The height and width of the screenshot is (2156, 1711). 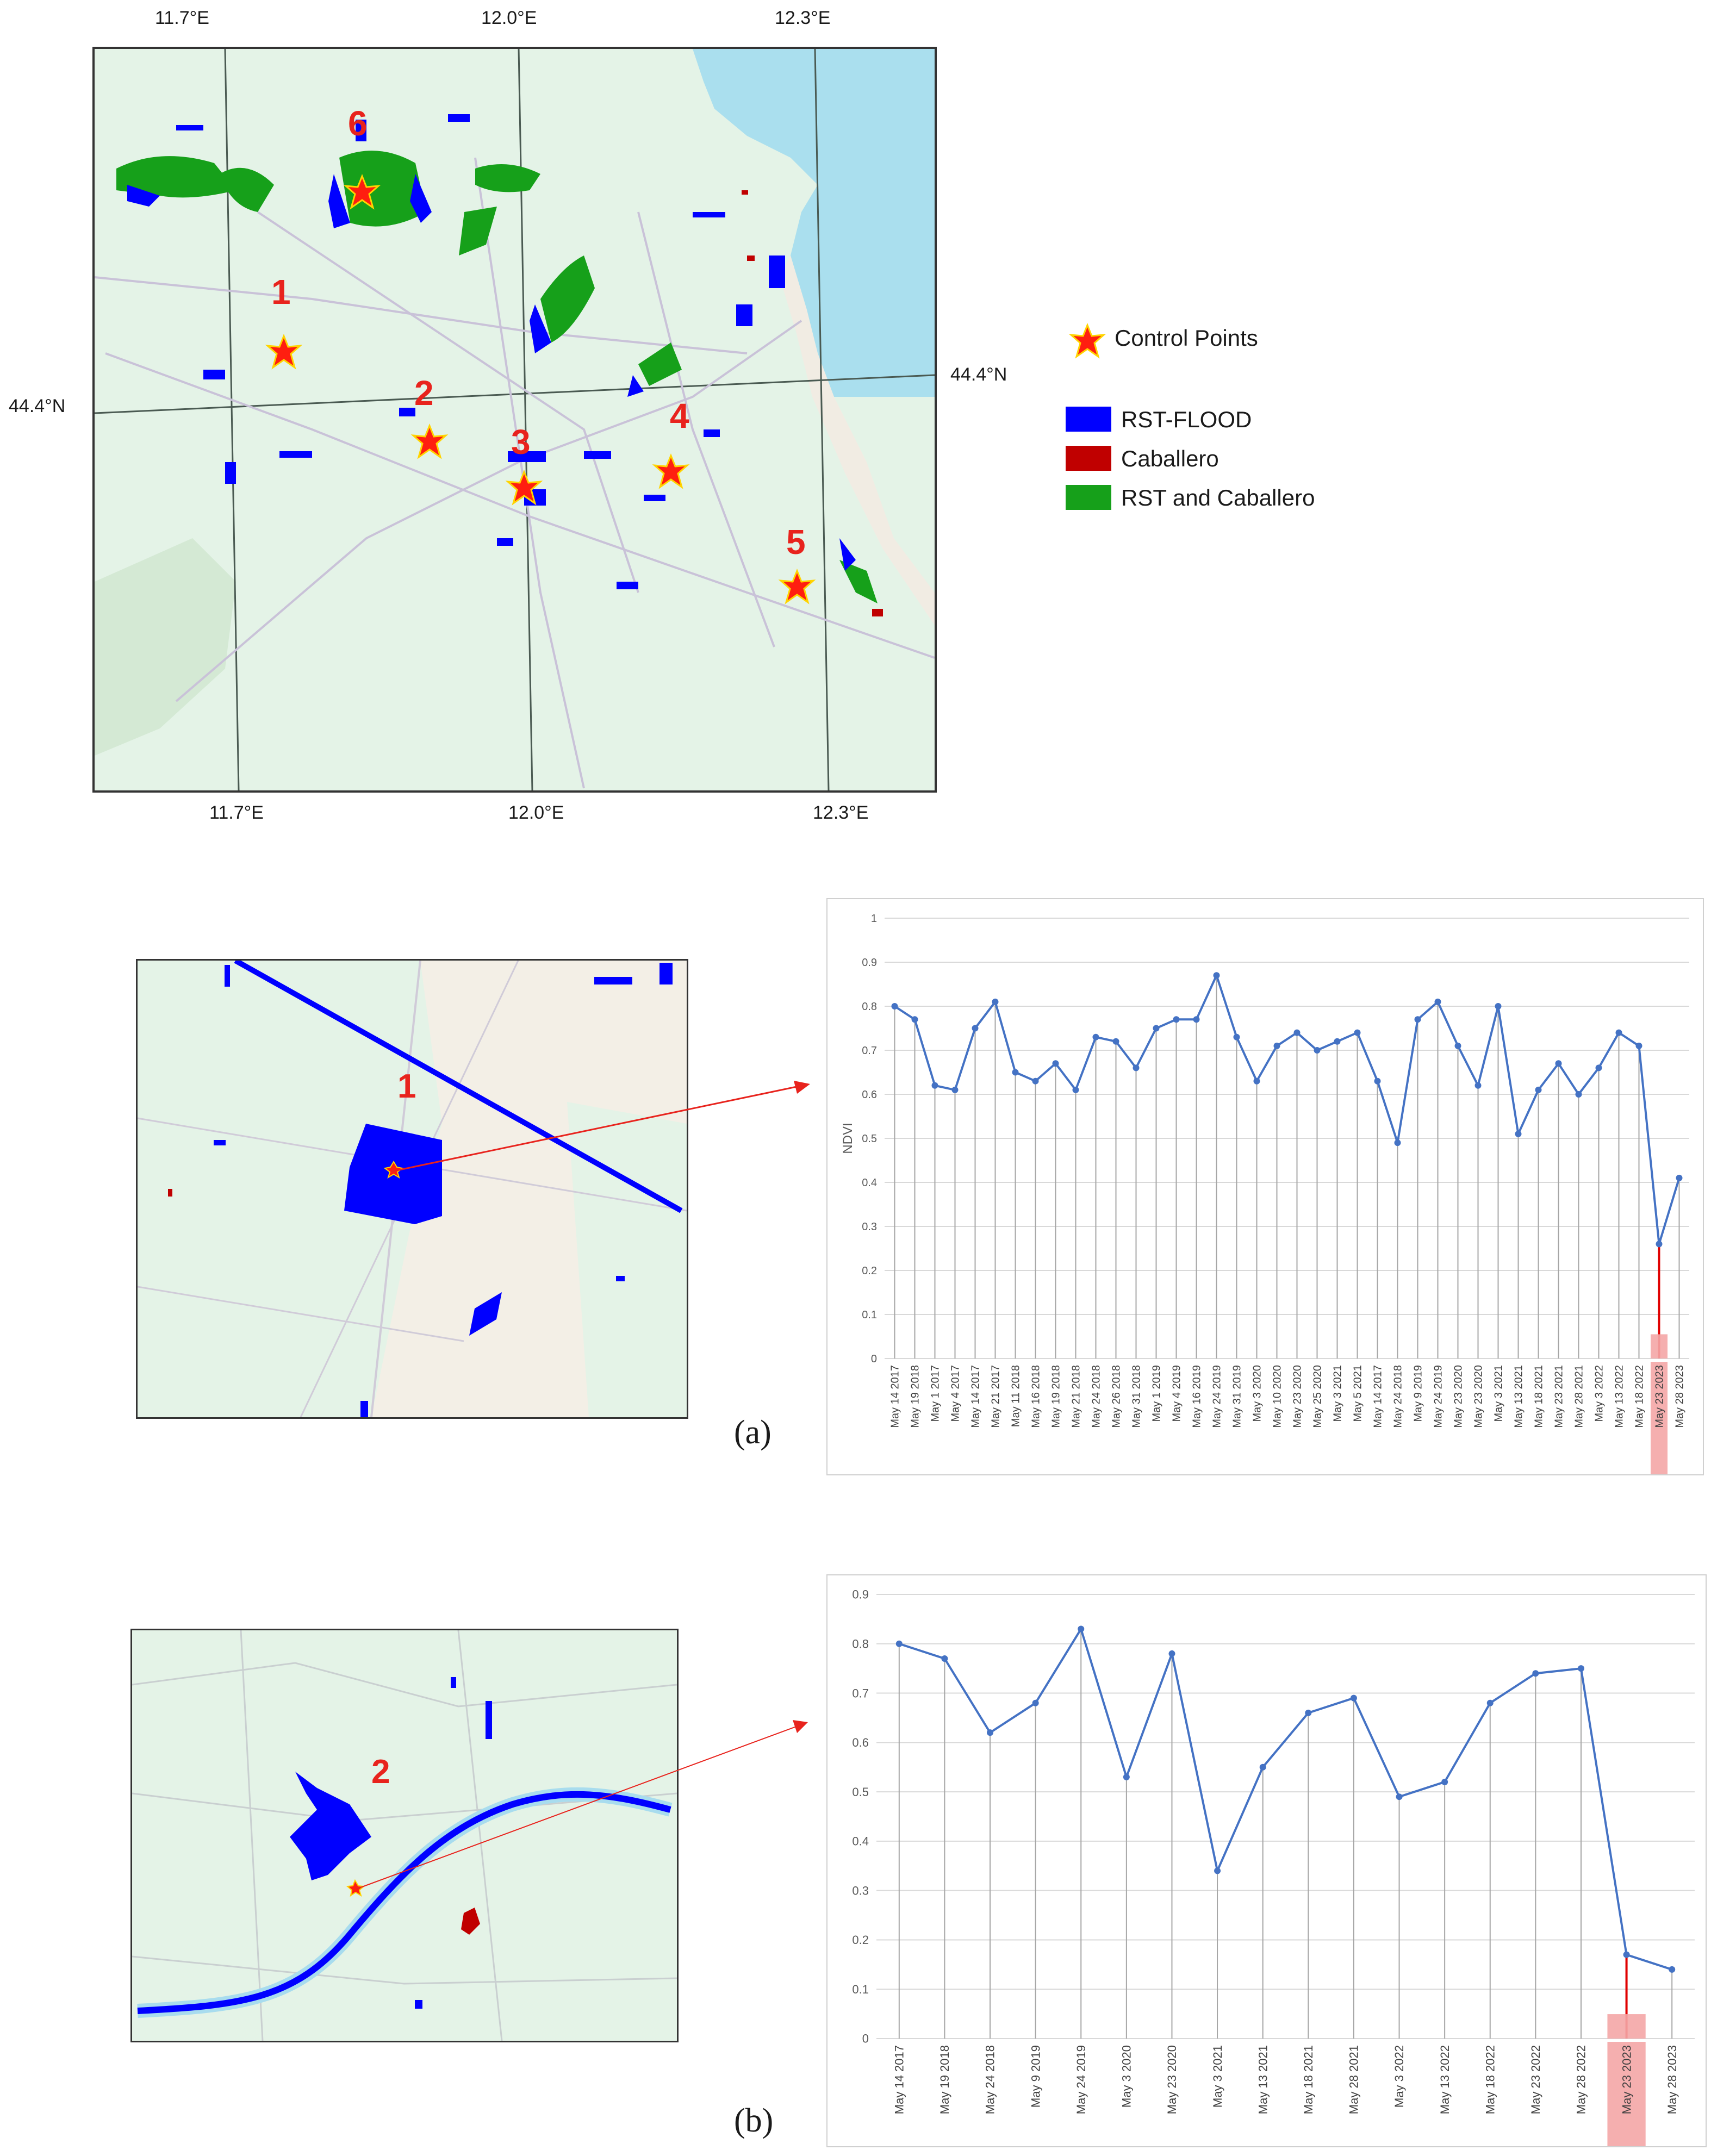 I want to click on chart-b-ytick-label: 0.8, so click(x=860, y=1643).